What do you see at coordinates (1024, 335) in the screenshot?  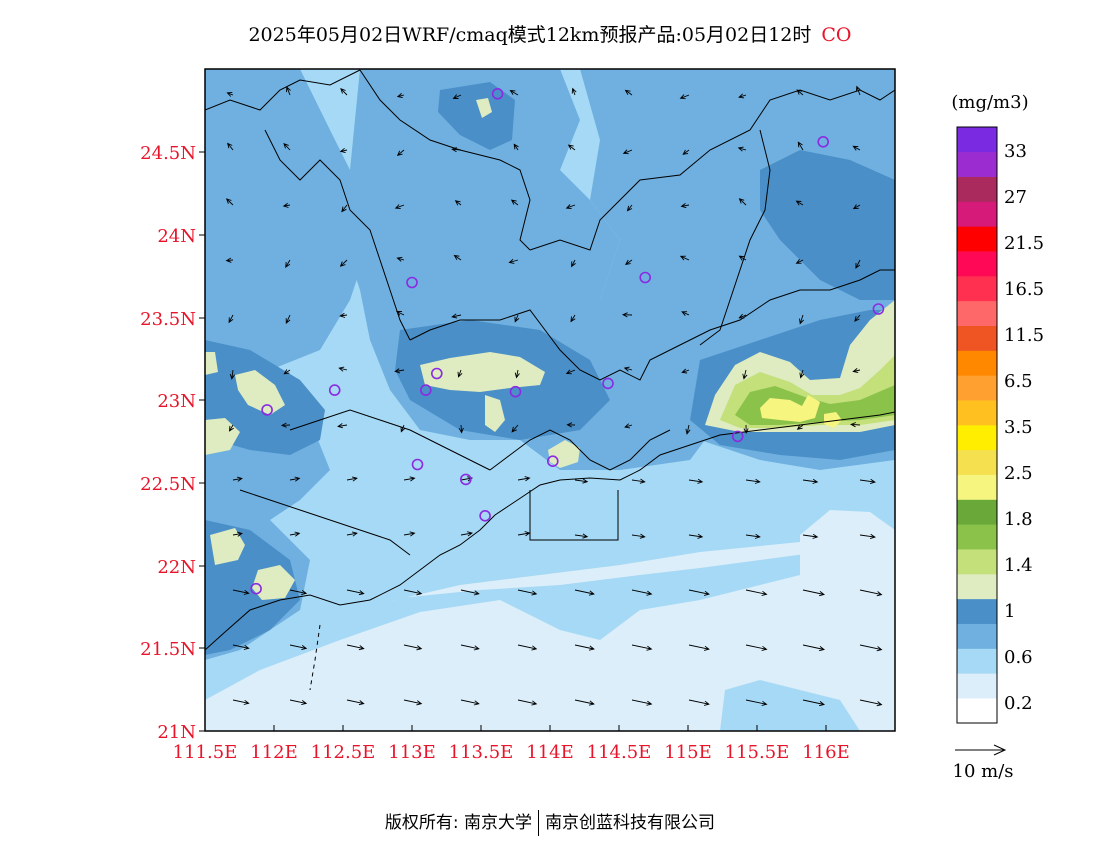 I see `legend-label: 11.5` at bounding box center [1024, 335].